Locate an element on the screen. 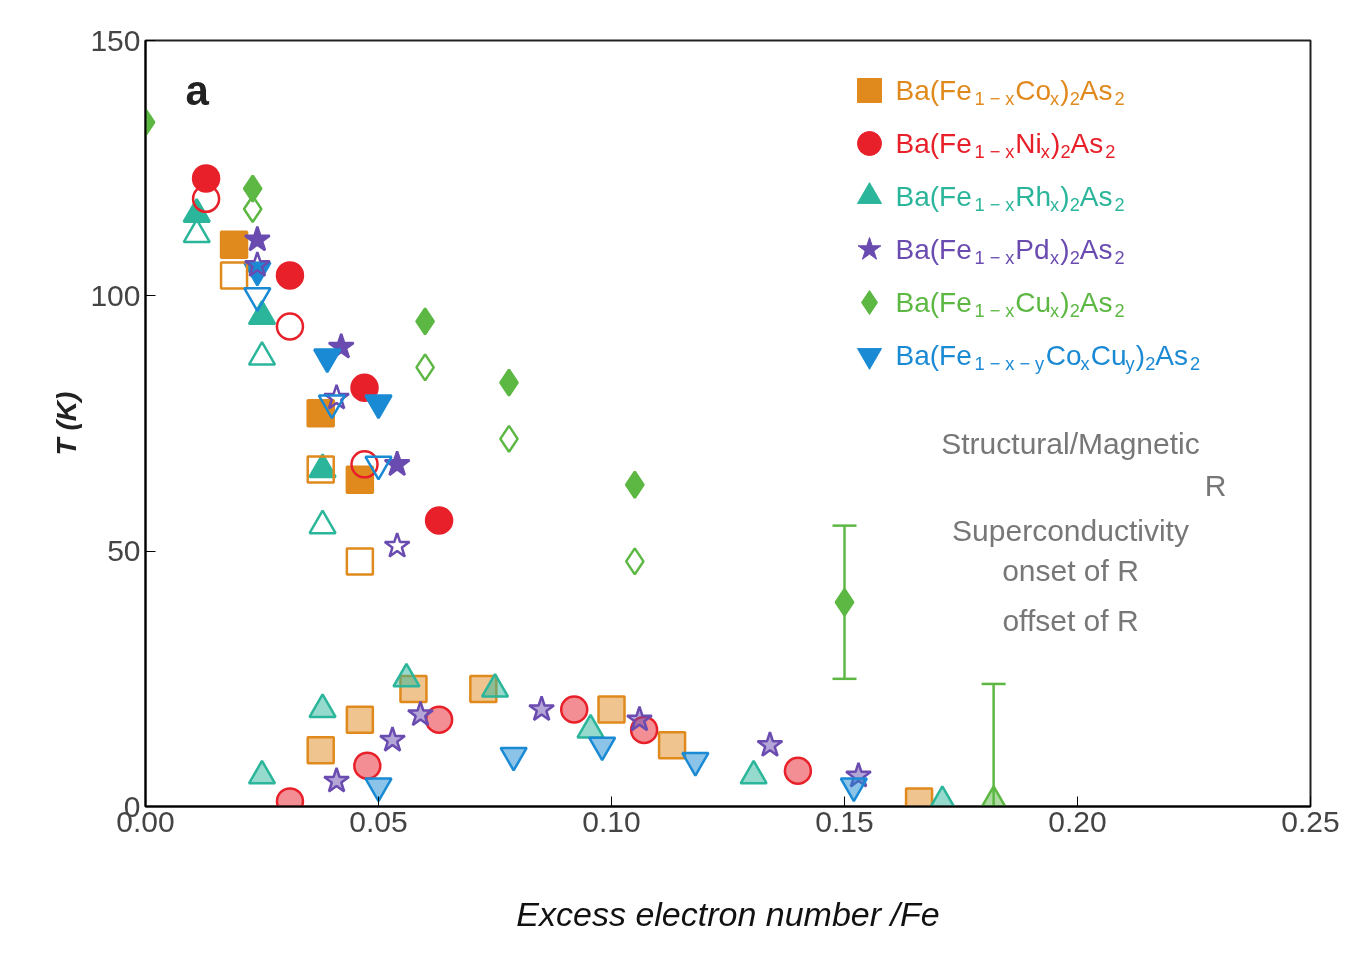  annotation: R is located at coordinates (1215, 485).